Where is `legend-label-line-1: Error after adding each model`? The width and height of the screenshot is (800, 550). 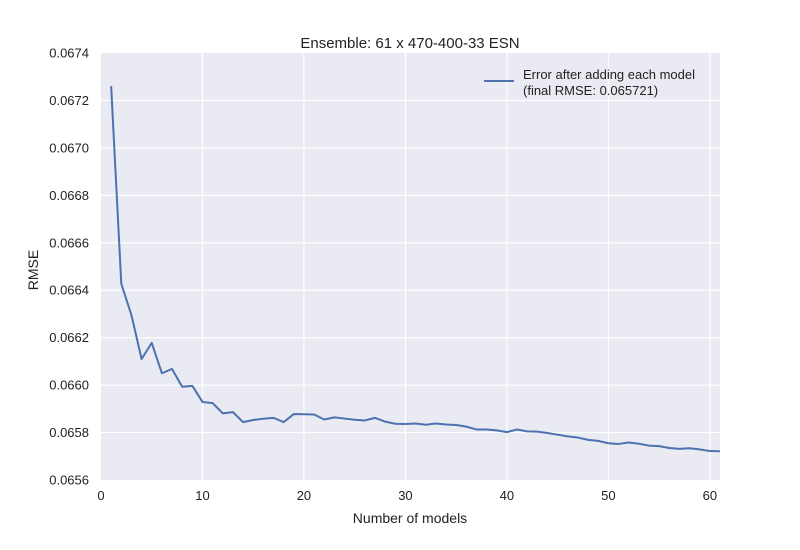 legend-label-line-1: Error after adding each model is located at coordinates (609, 74).